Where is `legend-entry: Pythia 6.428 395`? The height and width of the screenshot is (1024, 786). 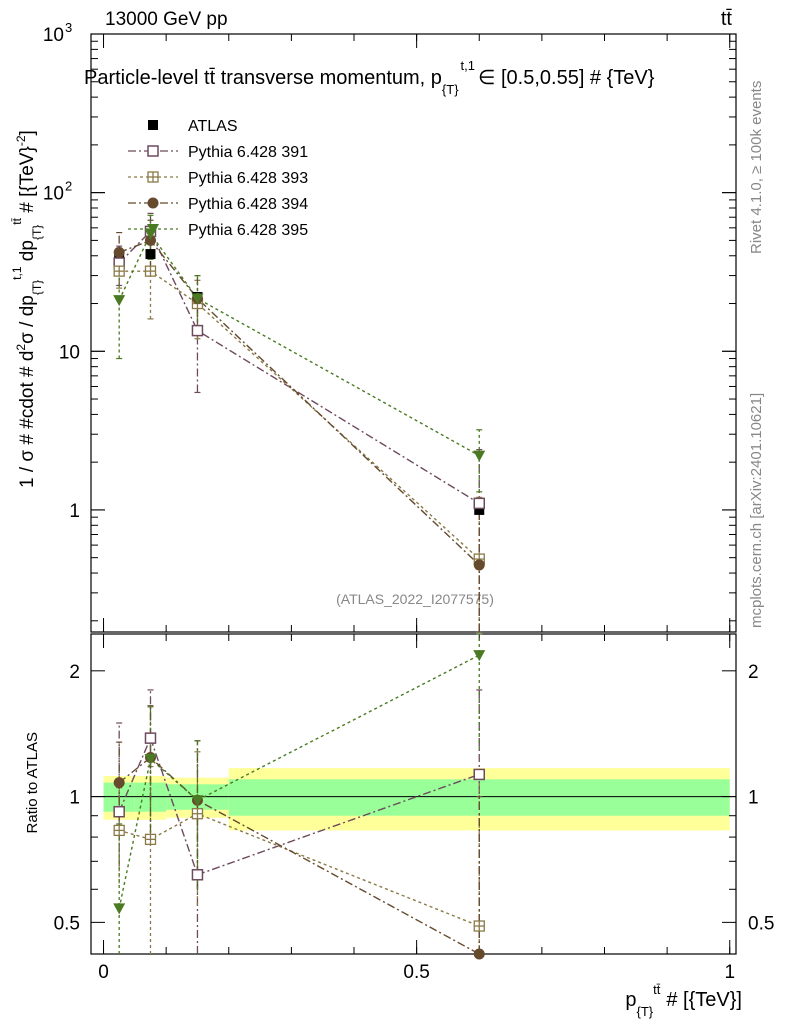
legend-entry: Pythia 6.428 395 is located at coordinates (218, 230).